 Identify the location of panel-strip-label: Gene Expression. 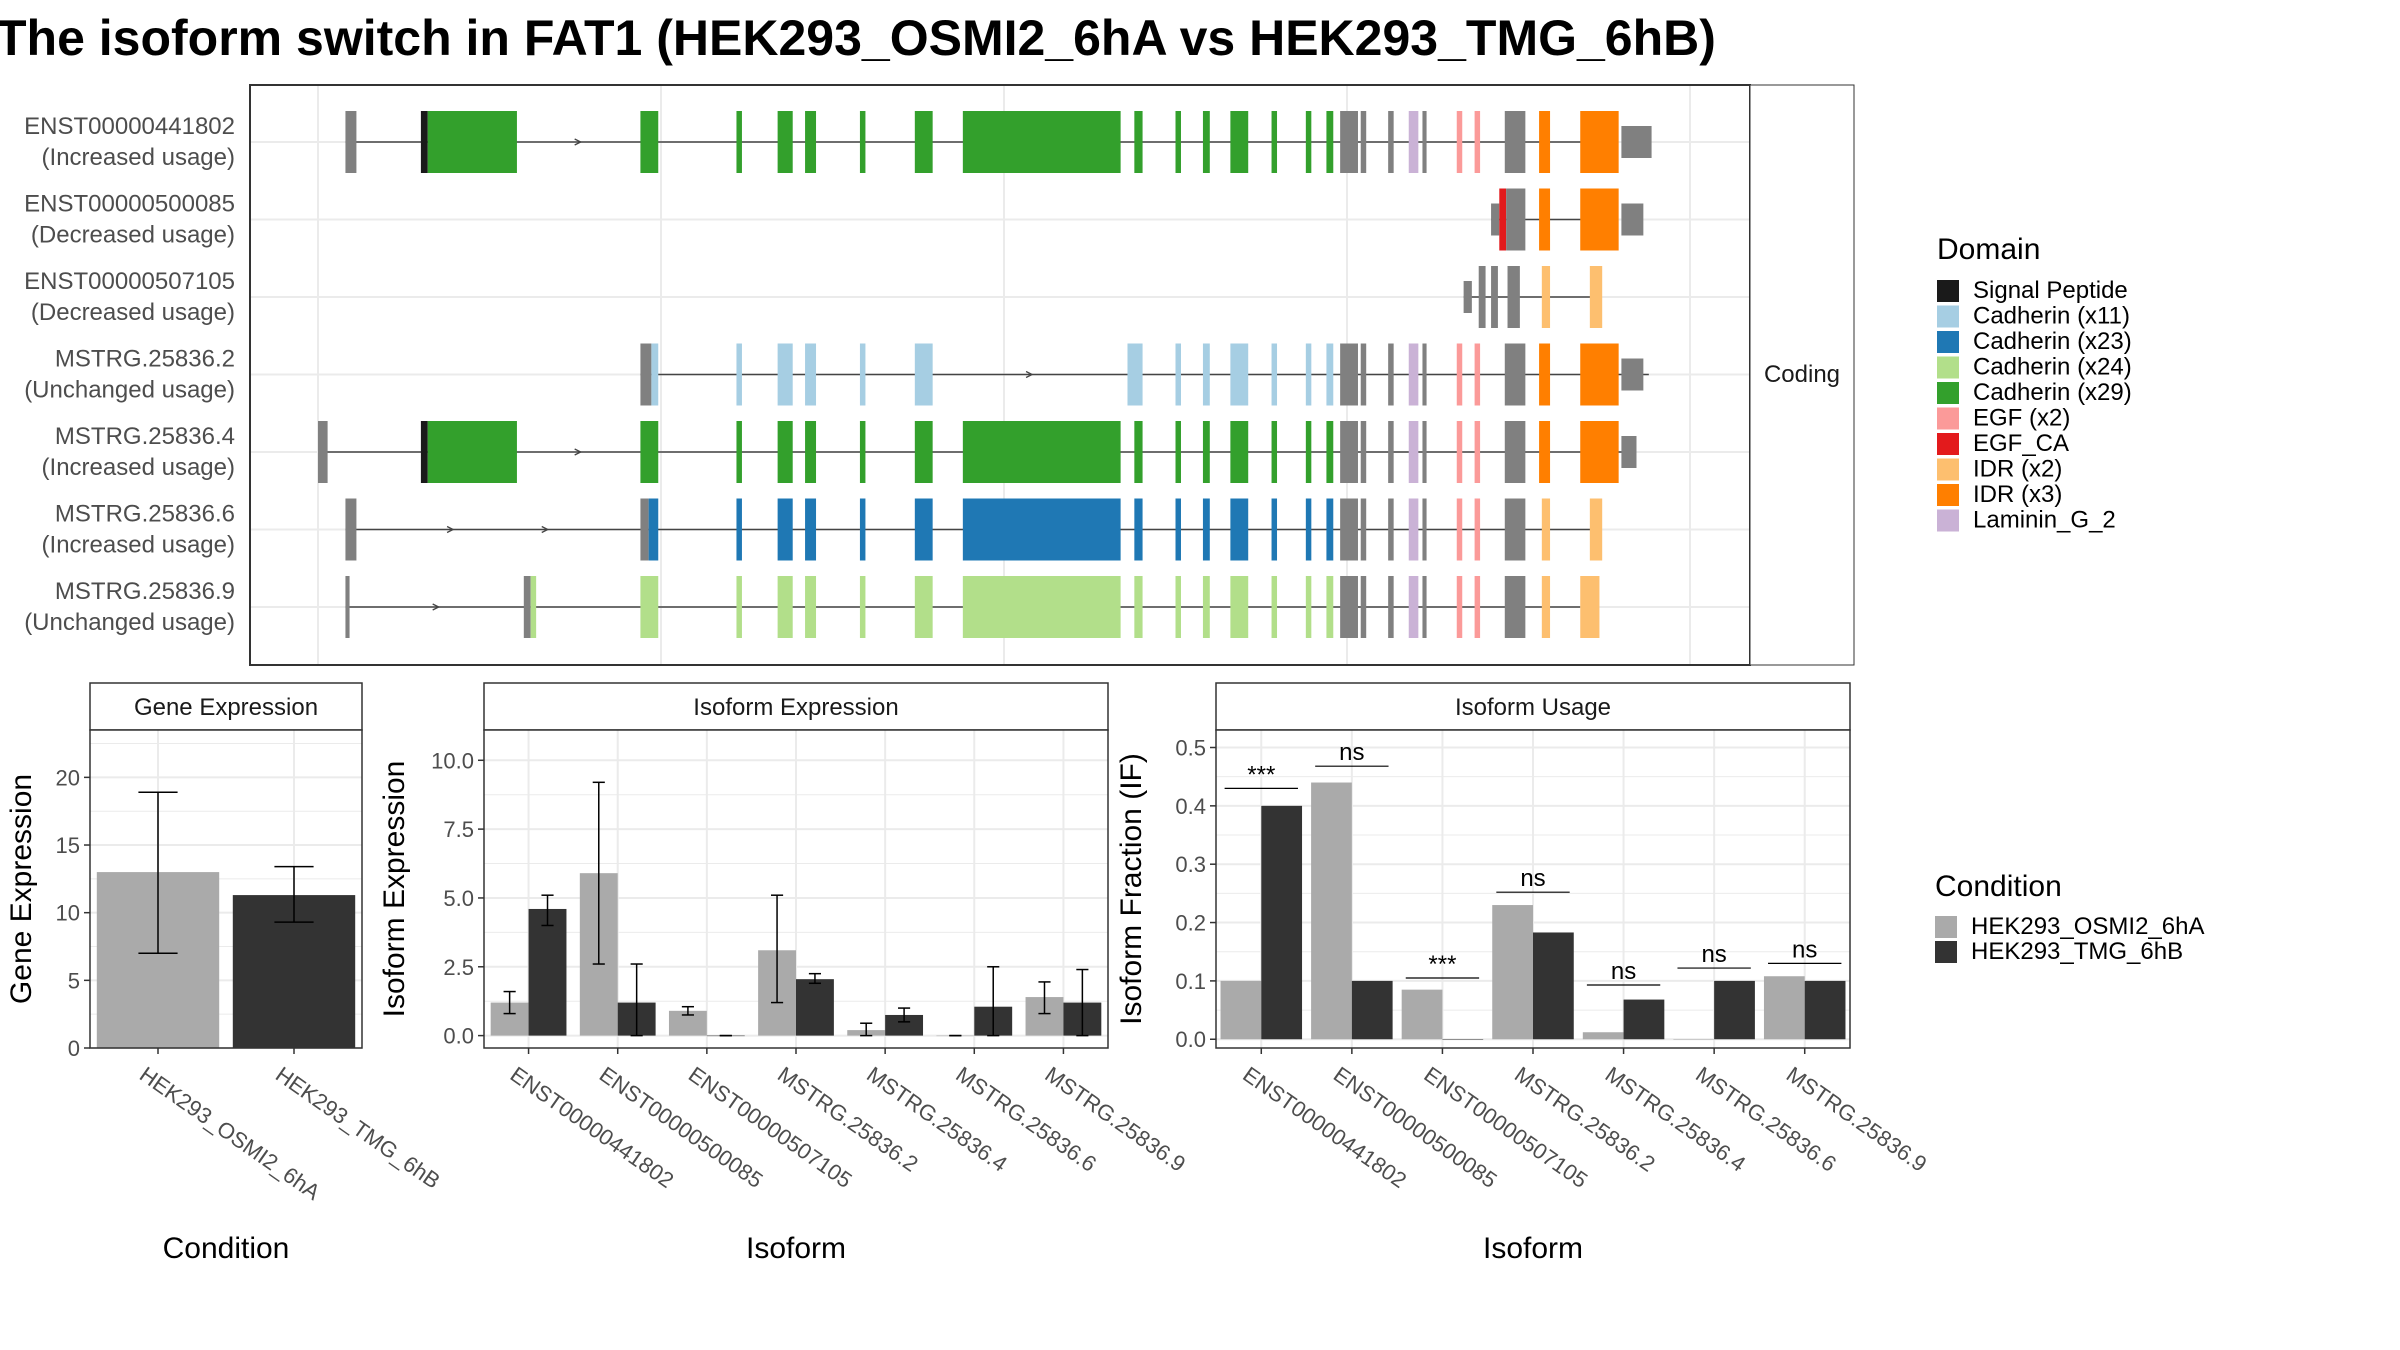
(226, 707).